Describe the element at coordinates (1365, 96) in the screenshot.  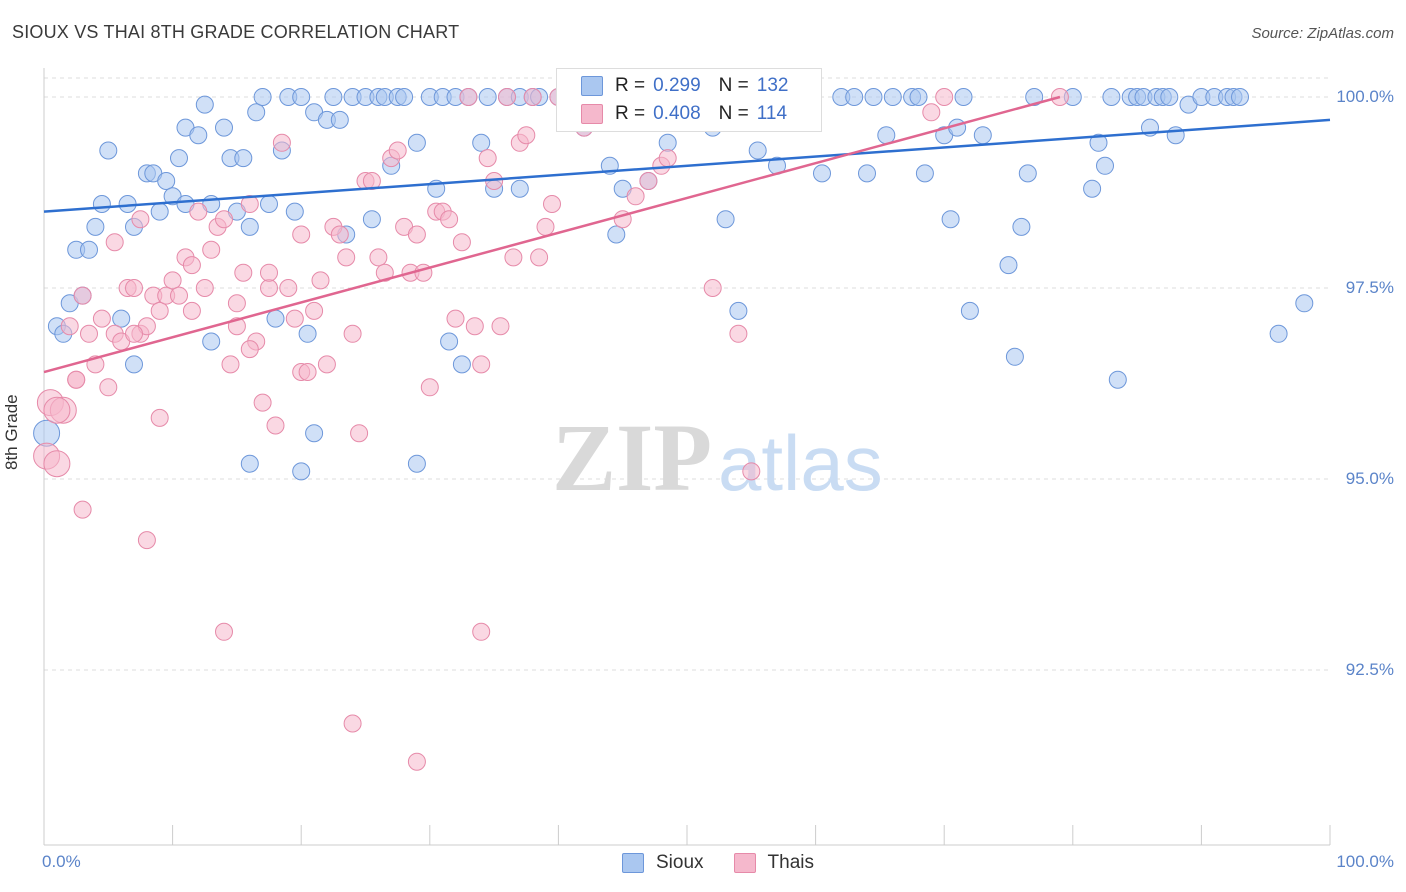
I see `y-tick-label-100: 100.0%` at that location.